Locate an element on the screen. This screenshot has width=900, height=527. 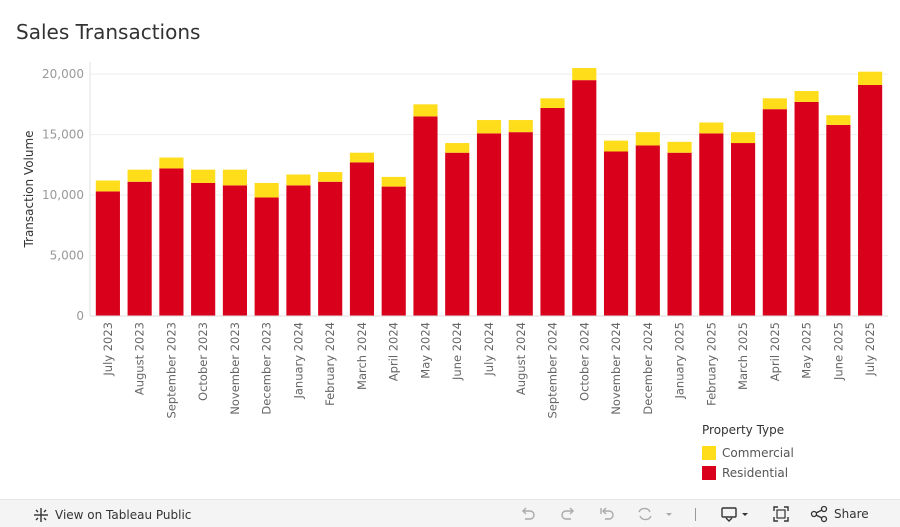
download-button is located at coordinates (736, 514).